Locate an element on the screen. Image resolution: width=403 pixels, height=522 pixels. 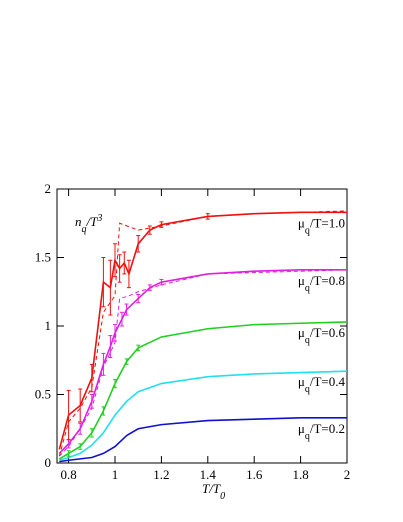
label-part: /T=0.2 is located at coordinates (327, 428).